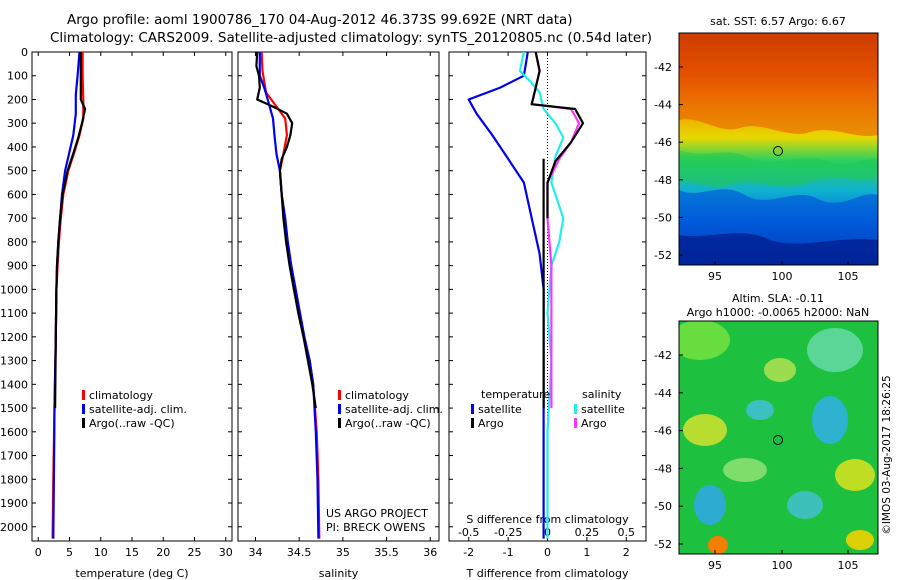 The image size is (900, 580). What do you see at coordinates (508, 552) in the screenshot?
I see `x-tick-label: -1` at bounding box center [508, 552].